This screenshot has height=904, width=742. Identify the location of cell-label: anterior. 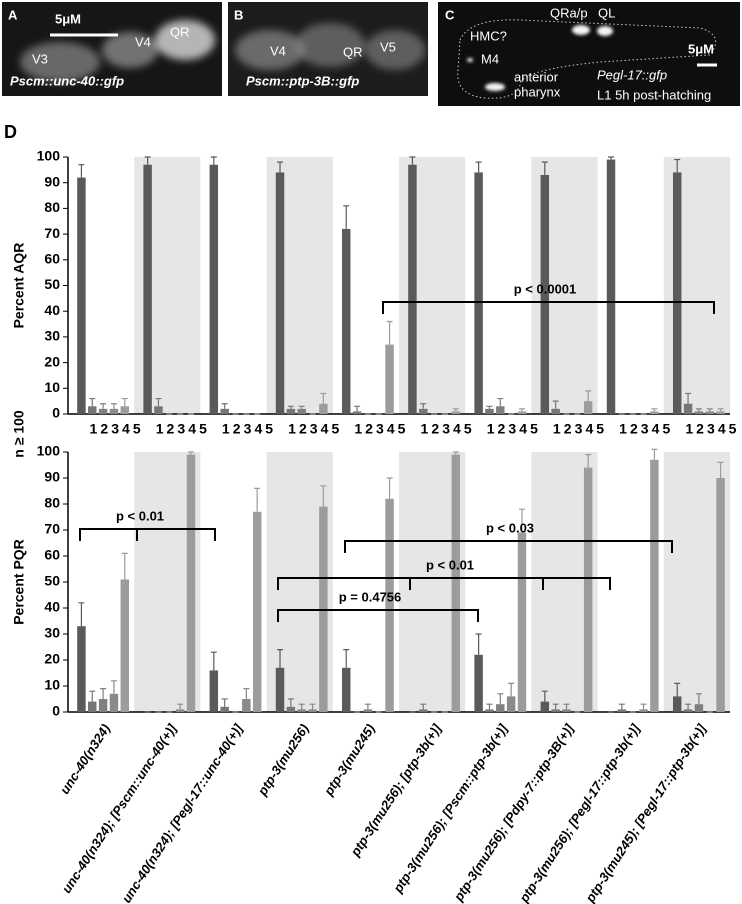
(536, 76).